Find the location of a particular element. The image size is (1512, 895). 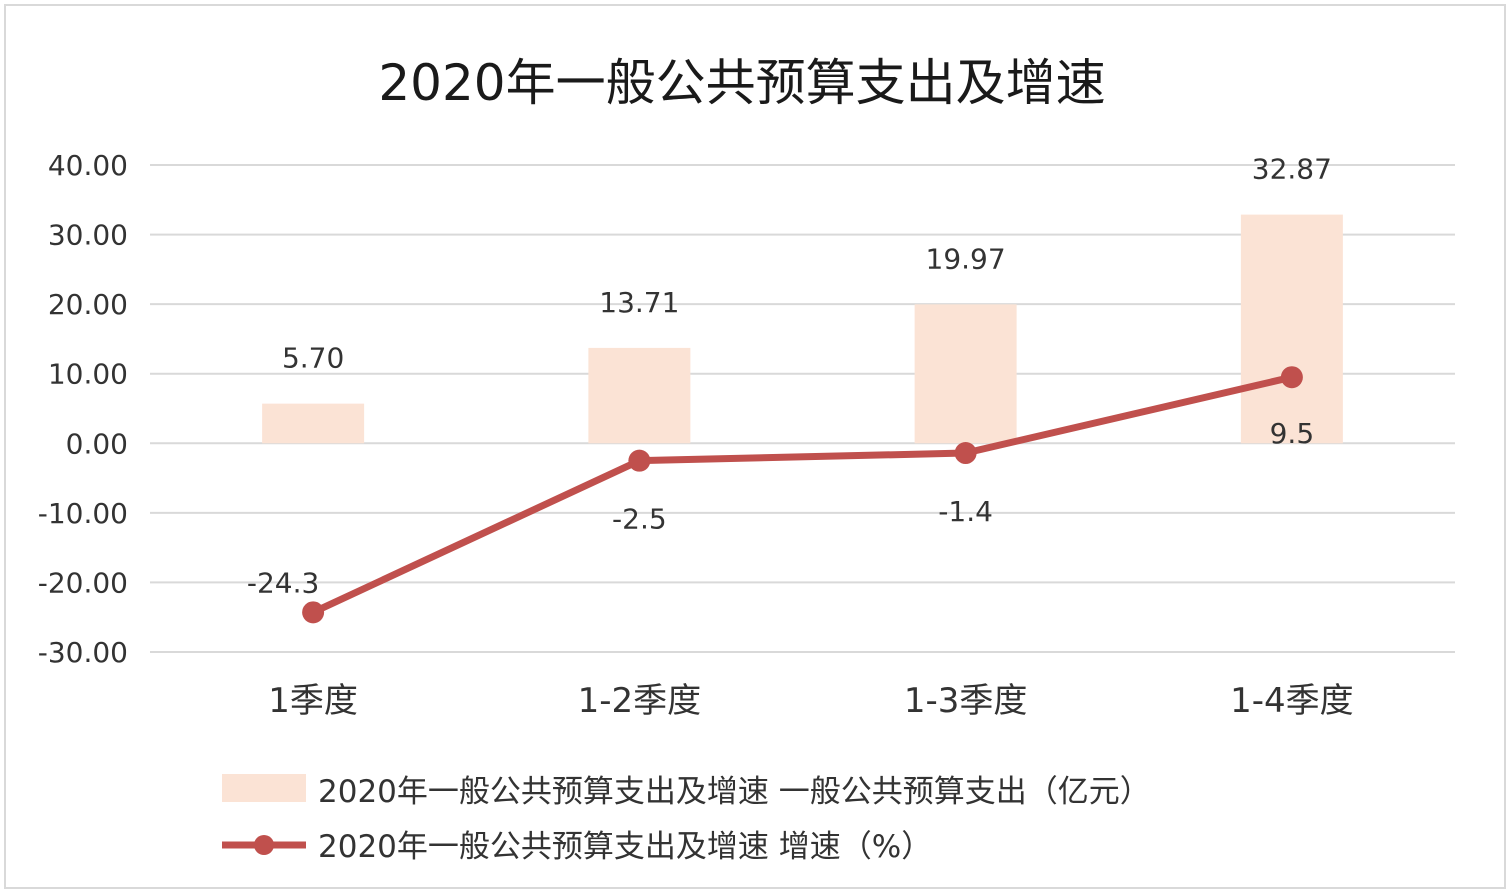

y-tick-label: 10.00 is located at coordinates (88, 374).